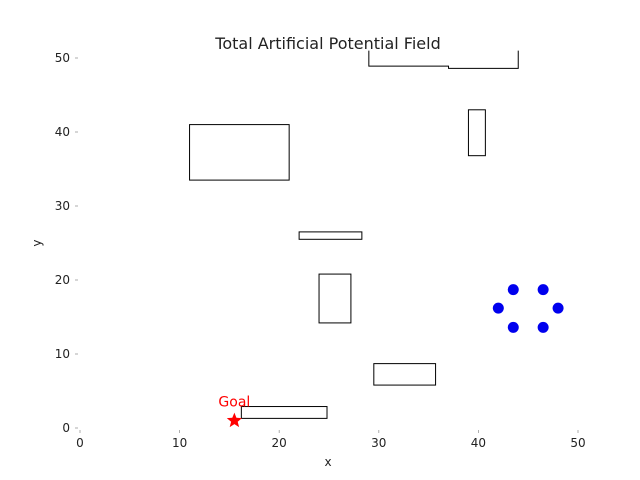 Image resolution: width=640 pixels, height=480 pixels. I want to click on top-boundary-line, so click(443, 59).